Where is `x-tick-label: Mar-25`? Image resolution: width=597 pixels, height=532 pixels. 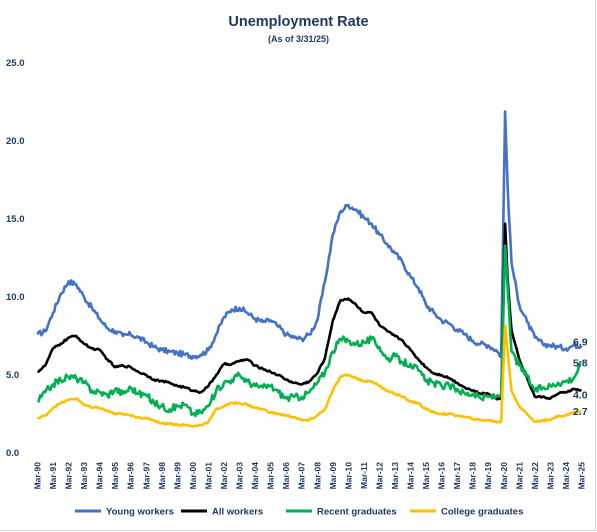
x-tick-label: Mar-25 is located at coordinates (581, 476).